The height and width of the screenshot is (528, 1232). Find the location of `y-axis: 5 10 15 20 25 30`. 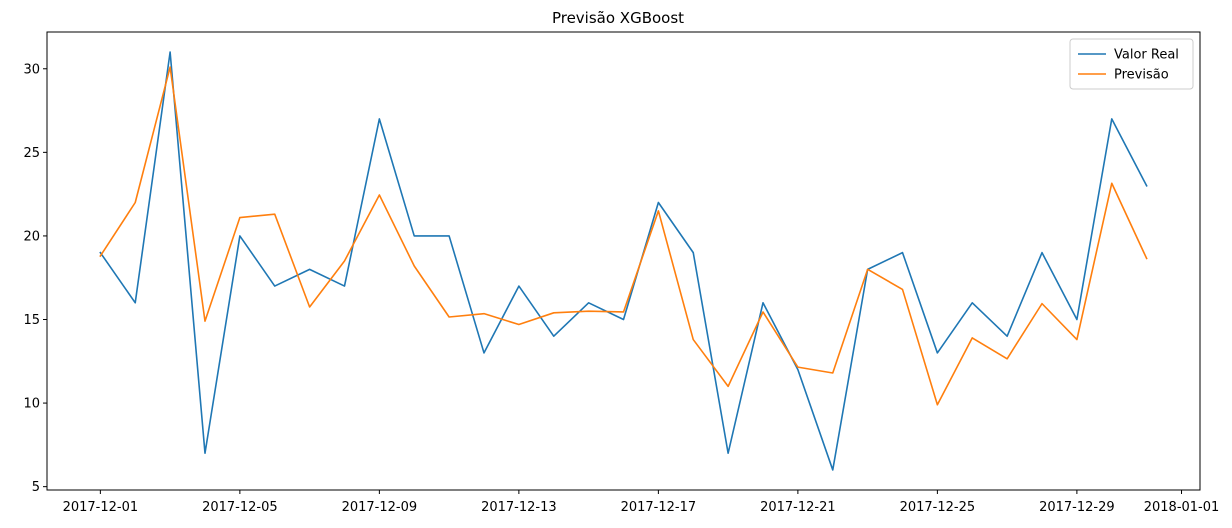

y-axis: 5 10 15 20 25 30 is located at coordinates (35, 278).